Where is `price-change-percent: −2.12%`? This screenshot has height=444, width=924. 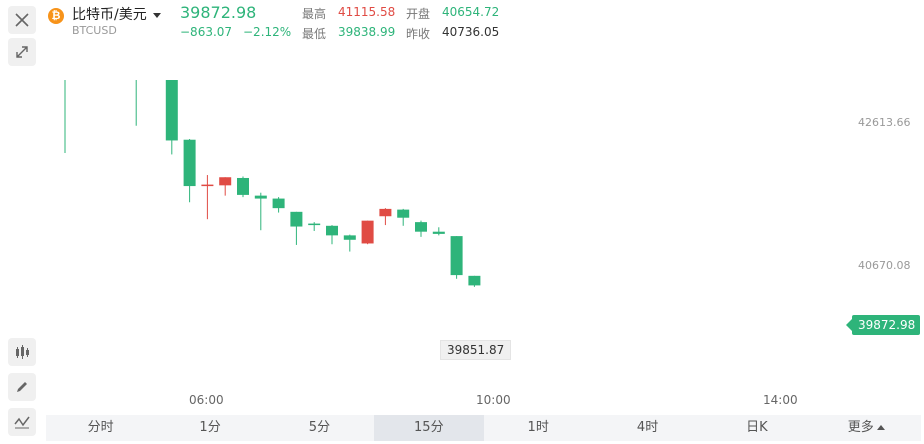
price-change-percent: −2.12% is located at coordinates (267, 32).